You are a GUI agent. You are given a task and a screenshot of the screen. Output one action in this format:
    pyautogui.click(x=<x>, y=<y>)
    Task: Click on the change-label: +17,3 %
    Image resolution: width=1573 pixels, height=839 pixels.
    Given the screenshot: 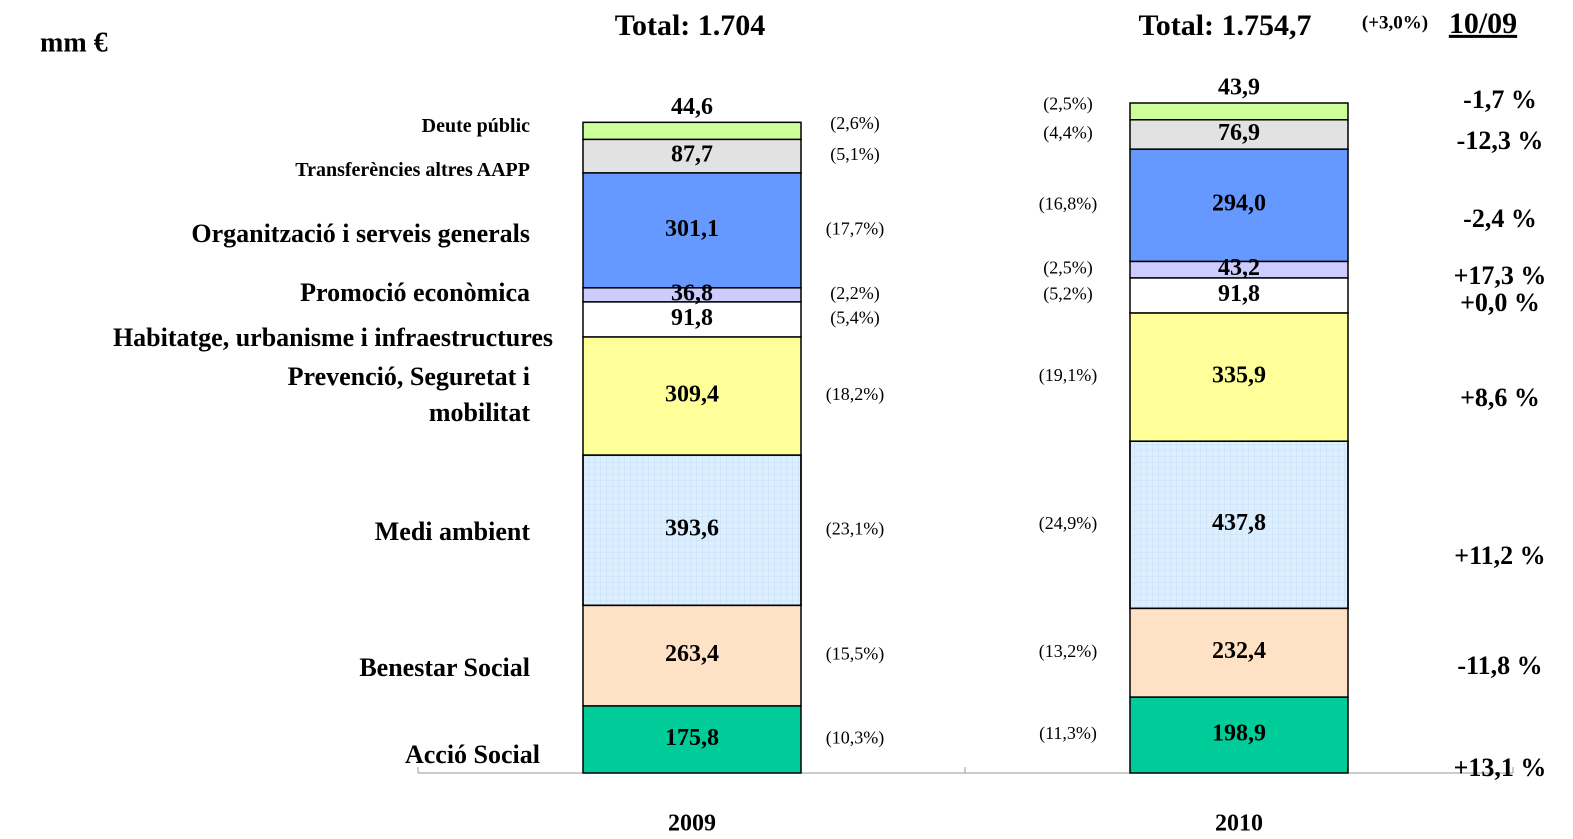 What is the action you would take?
    pyautogui.click(x=1500, y=275)
    